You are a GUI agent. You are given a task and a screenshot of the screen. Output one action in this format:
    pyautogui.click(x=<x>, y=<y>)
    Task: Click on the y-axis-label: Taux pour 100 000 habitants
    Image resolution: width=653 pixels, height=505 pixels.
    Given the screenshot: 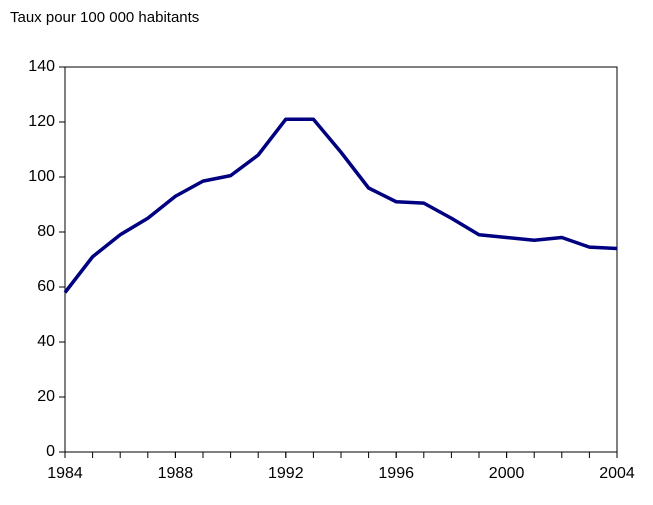 What is the action you would take?
    pyautogui.click(x=104, y=17)
    